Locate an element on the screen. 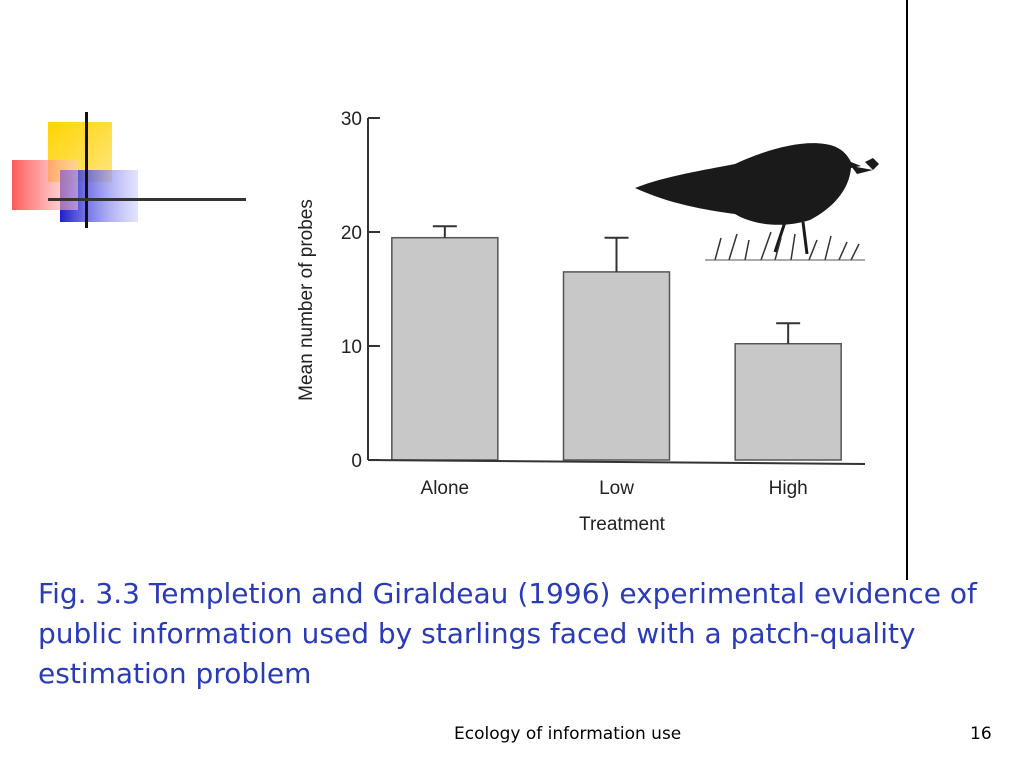  y-axis-label: Mean number of probes is located at coordinates (306, 300).